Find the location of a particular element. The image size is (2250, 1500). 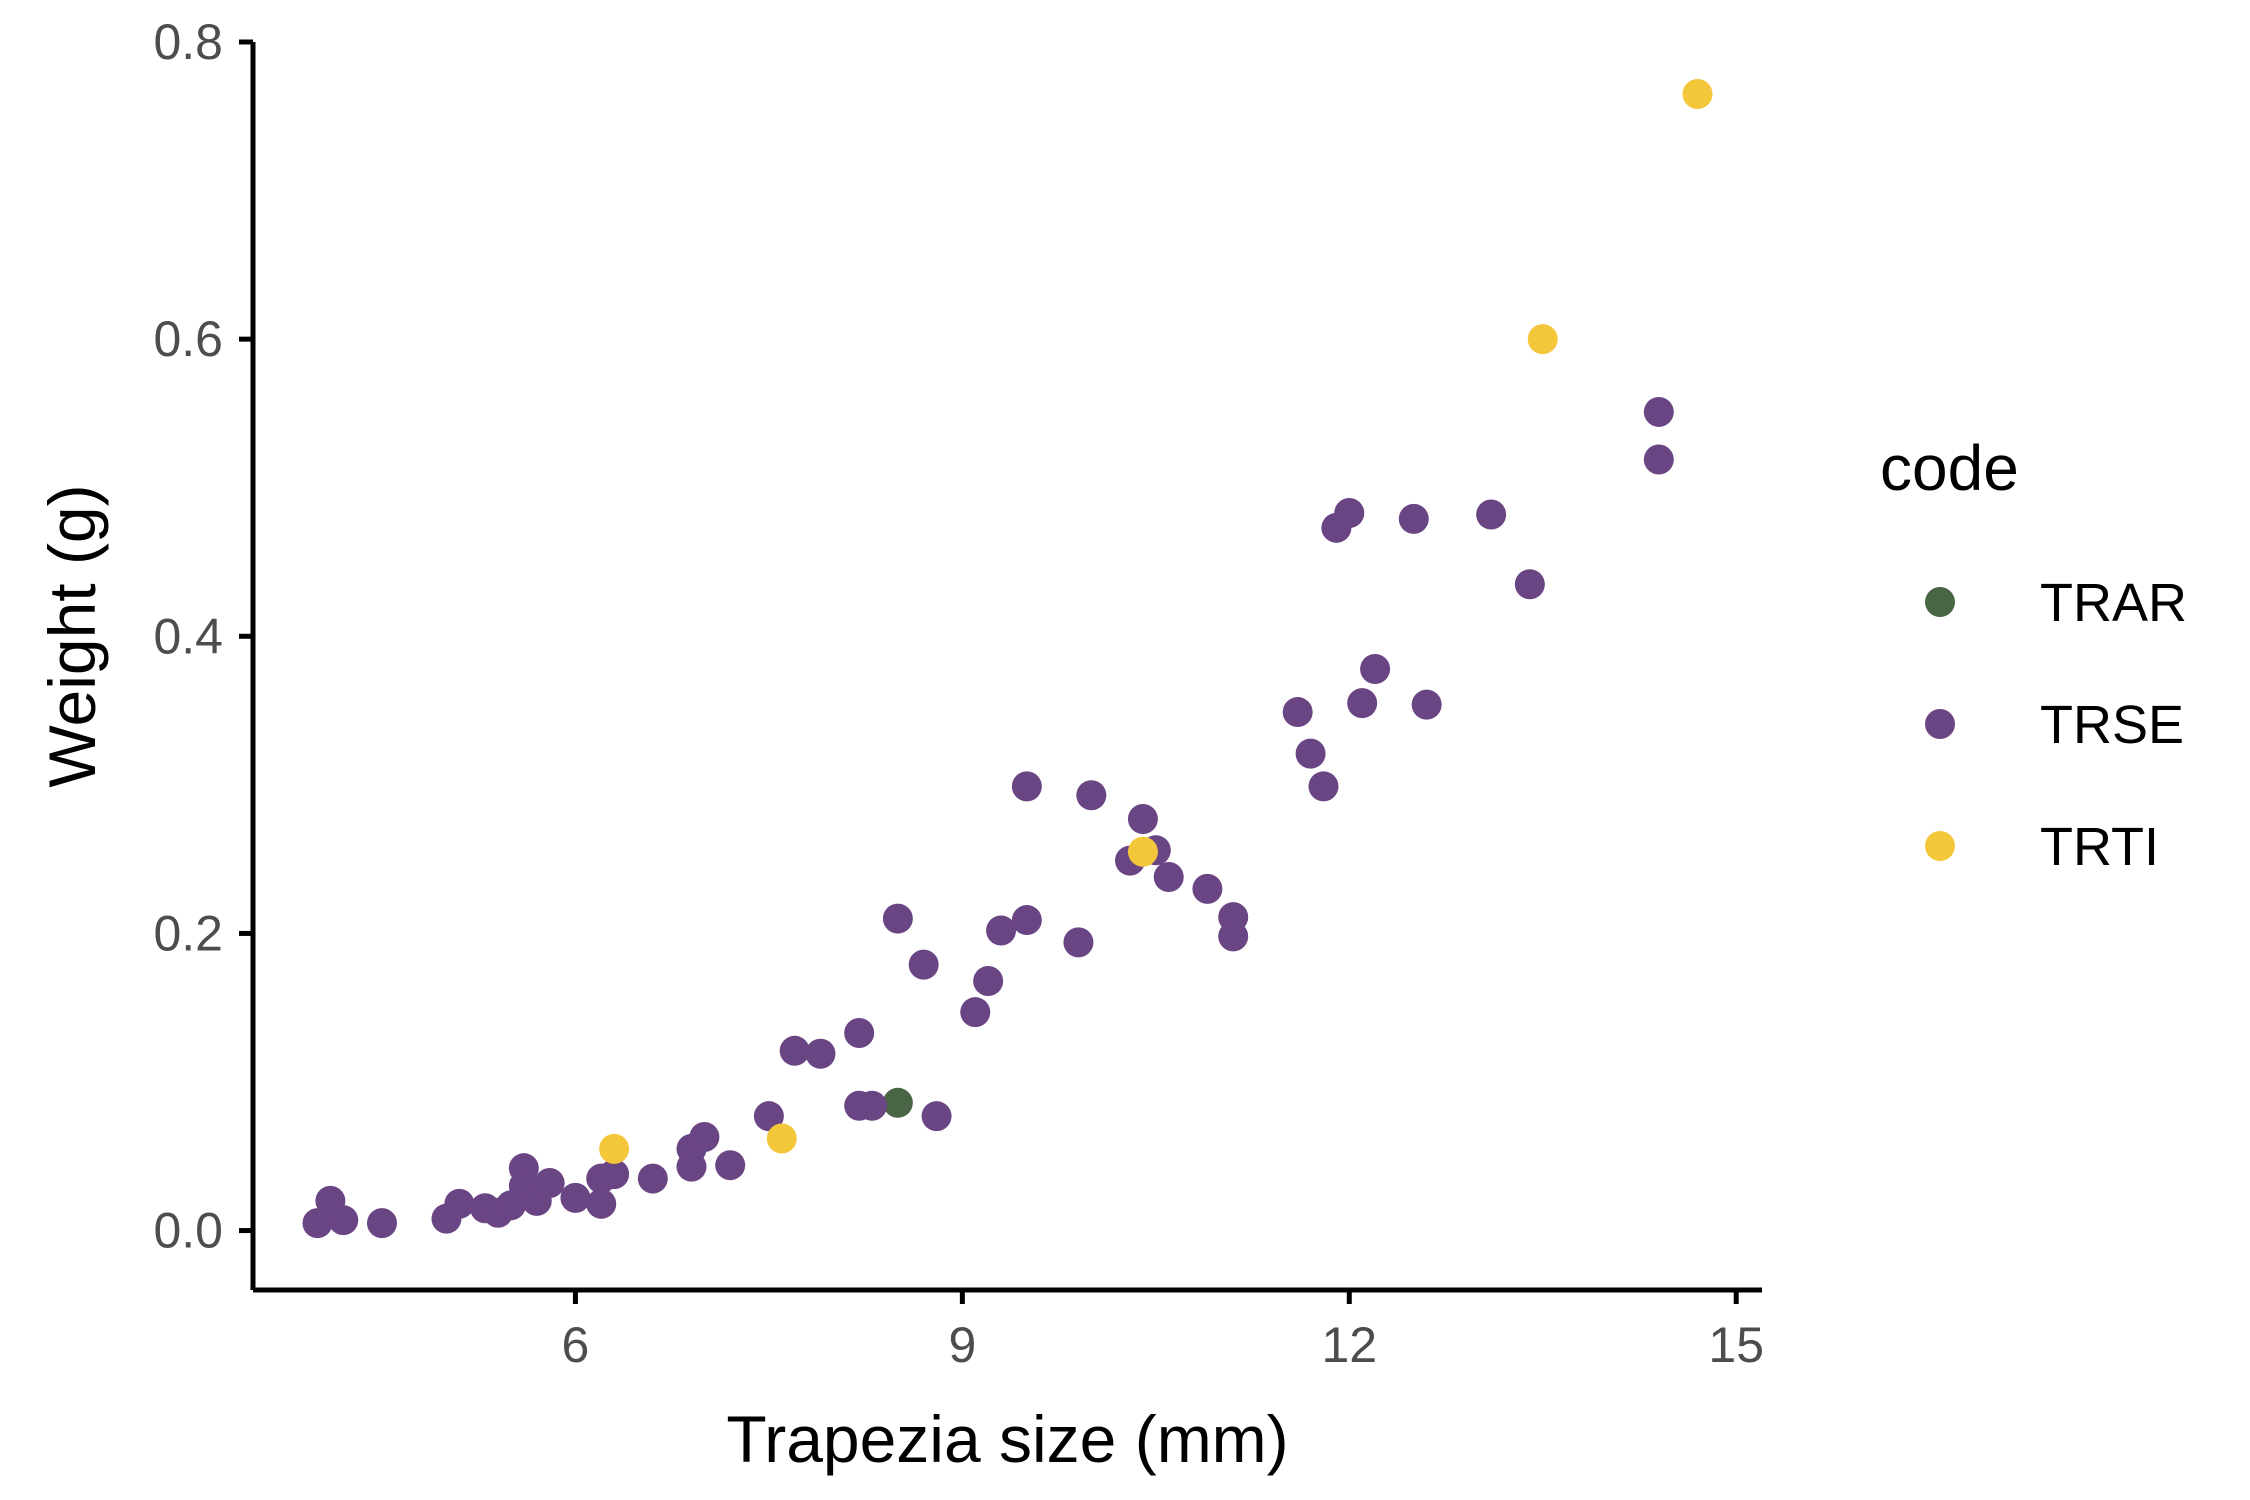

y-tick-label: 0.8 is located at coordinates (188, 42).